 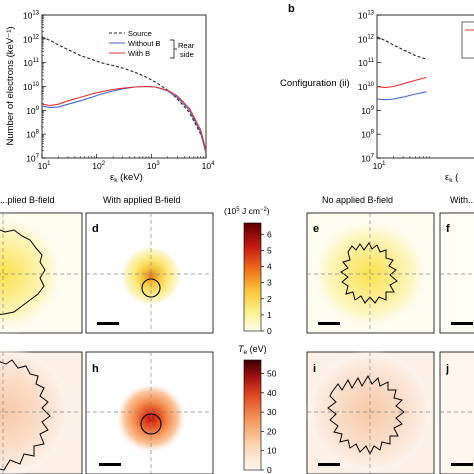 I want to click on panel-f-map: f, so click(x=456, y=273).